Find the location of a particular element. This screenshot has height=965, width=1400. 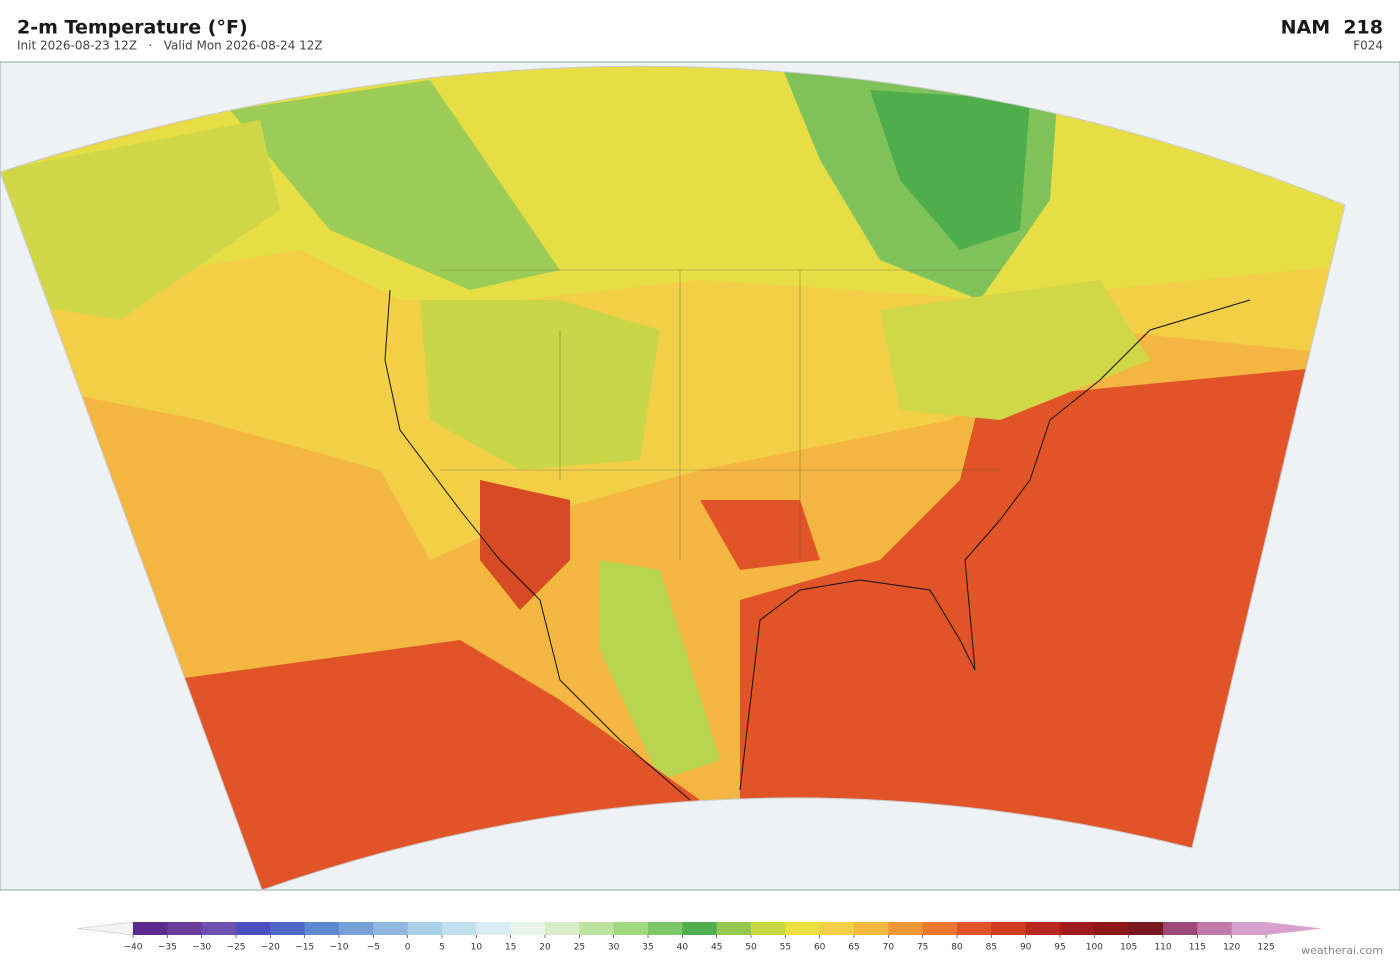

colorbar-tick-label: −35 is located at coordinates (167, 948).